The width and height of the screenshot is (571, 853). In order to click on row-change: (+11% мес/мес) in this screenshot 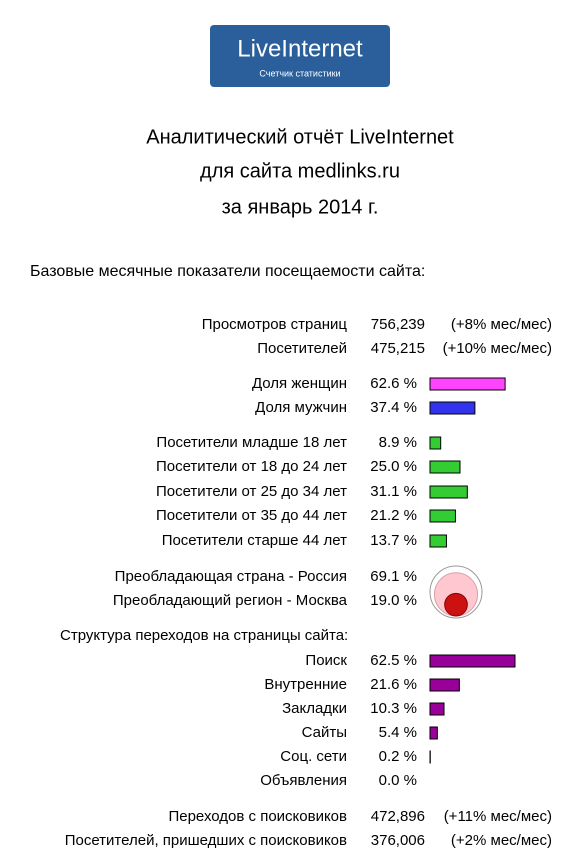, I will do `click(498, 816)`.